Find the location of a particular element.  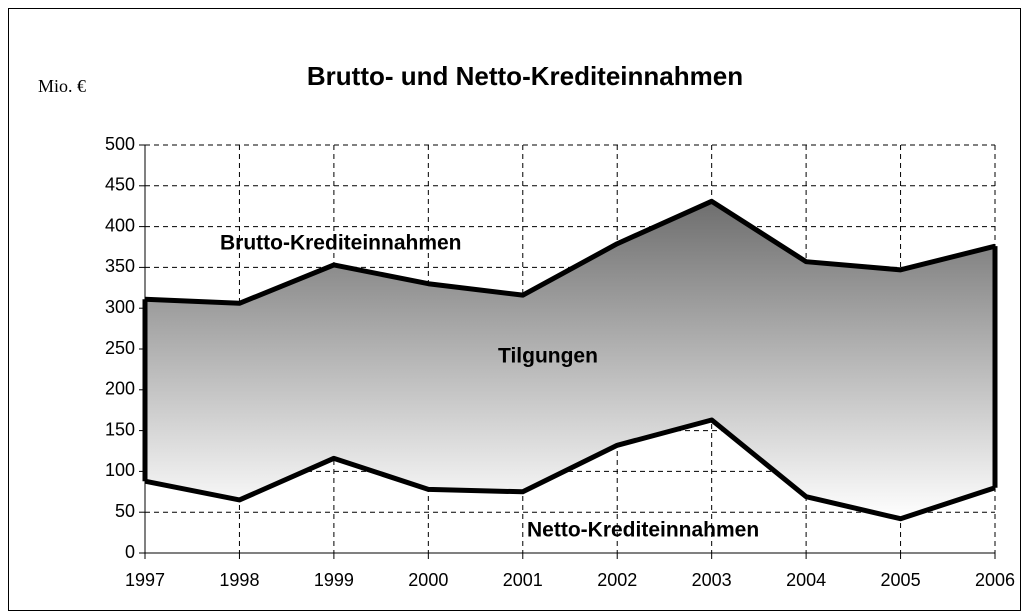

x-tick-label: 1999 is located at coordinates (334, 580).